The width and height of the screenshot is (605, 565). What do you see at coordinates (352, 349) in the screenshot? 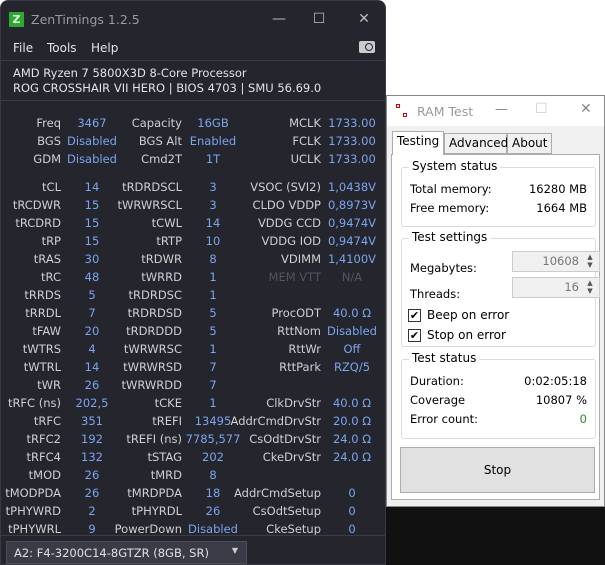
I see `timing-value: Off` at bounding box center [352, 349].